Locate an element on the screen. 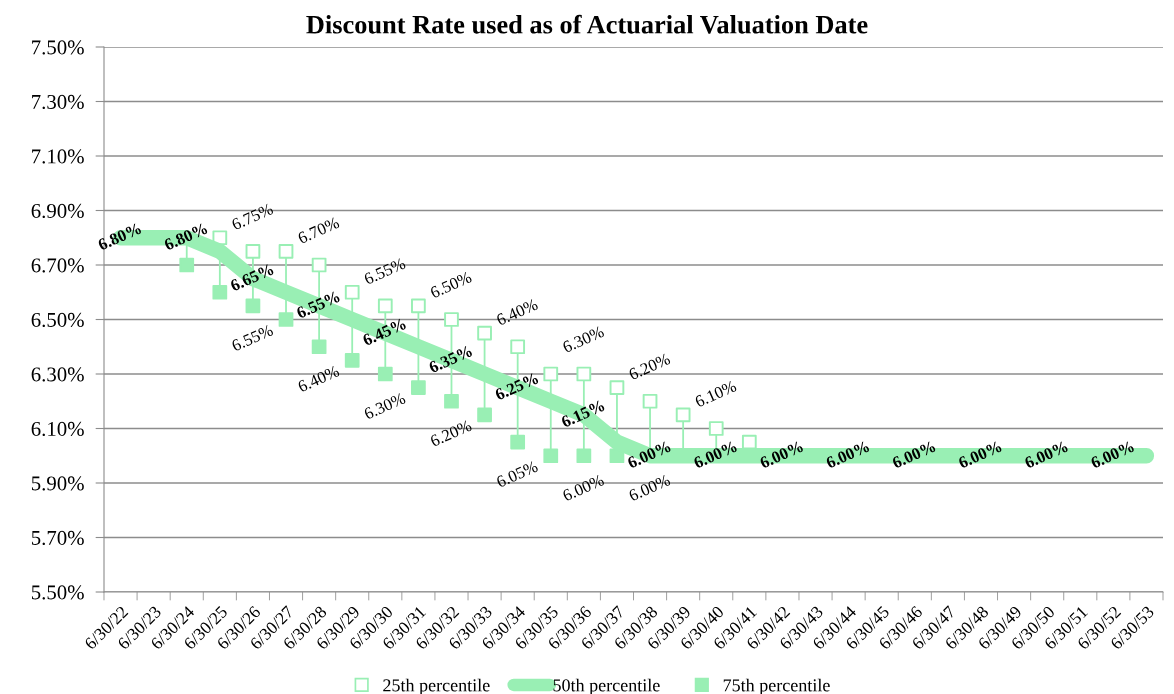 Image resolution: width=1174 pixels, height=694 pixels. y-tick-label: 6.50% is located at coordinates (57, 320).